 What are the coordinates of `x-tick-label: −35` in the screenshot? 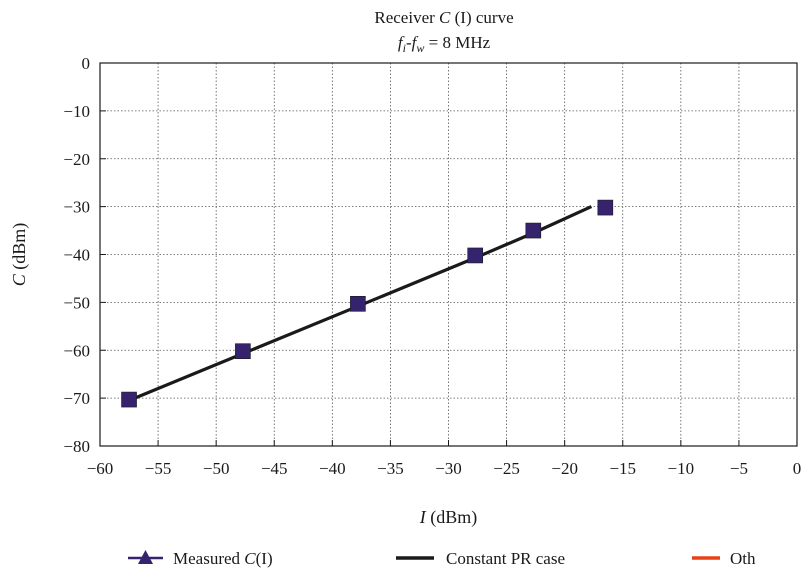 It's located at (390, 468).